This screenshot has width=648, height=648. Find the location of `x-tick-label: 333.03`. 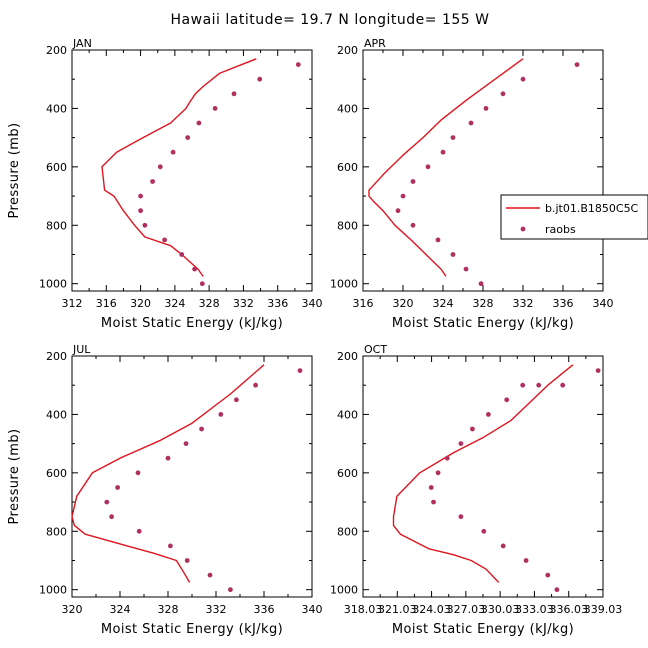

x-tick-label: 333.03 is located at coordinates (534, 609).